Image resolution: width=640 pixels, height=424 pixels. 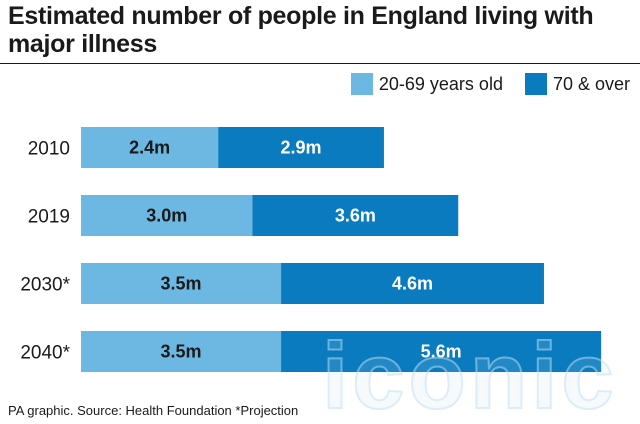 I want to click on data-label-20-69-years-old-2040: 3.5m, so click(x=181, y=352).